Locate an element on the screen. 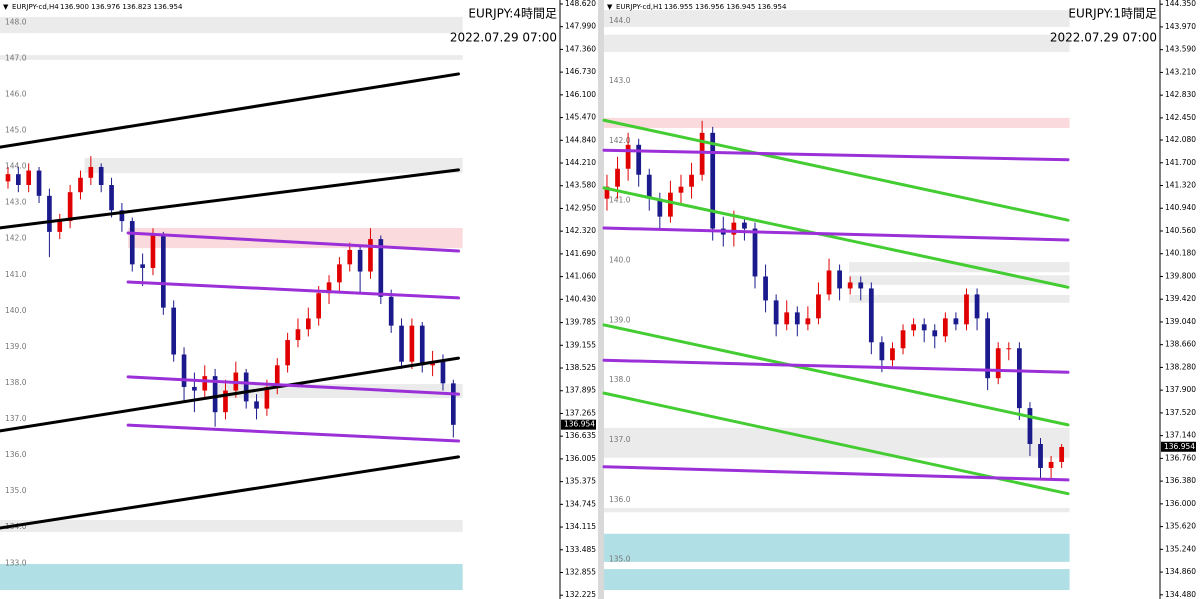  ohlc-header: 136.900 136.976 136.823 136.954 is located at coordinates (121, 7).